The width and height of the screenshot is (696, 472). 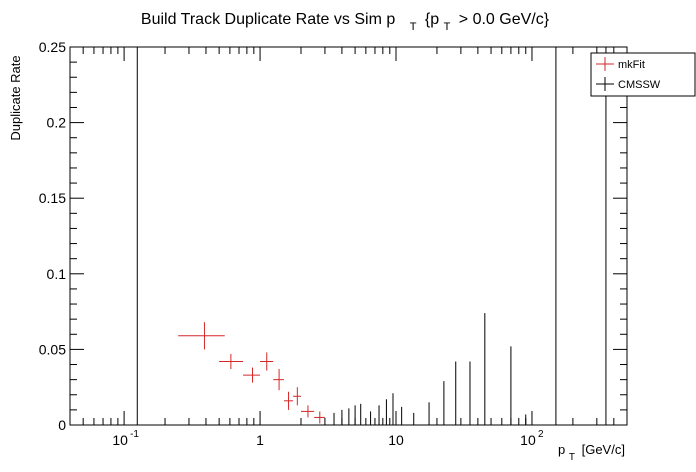 What do you see at coordinates (15, 97) in the screenshot?
I see `y-axis-label: Duplicate Rate` at bounding box center [15, 97].